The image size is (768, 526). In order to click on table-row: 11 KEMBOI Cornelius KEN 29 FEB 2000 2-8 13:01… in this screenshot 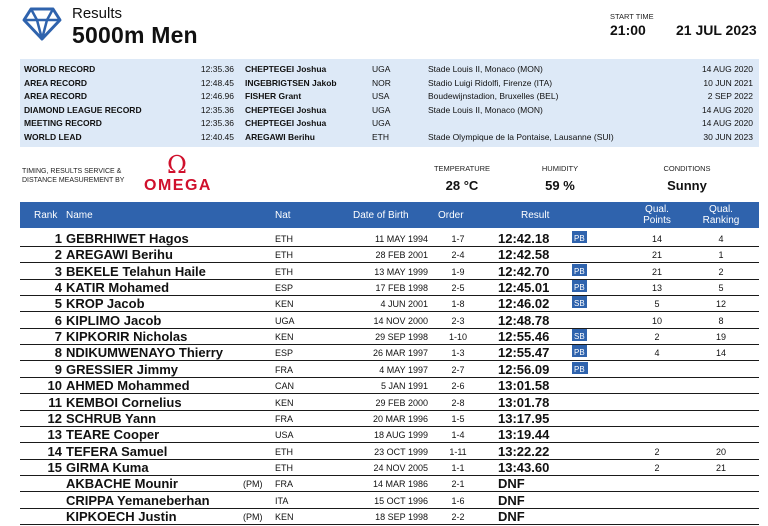, I will do `click(389, 403)`.